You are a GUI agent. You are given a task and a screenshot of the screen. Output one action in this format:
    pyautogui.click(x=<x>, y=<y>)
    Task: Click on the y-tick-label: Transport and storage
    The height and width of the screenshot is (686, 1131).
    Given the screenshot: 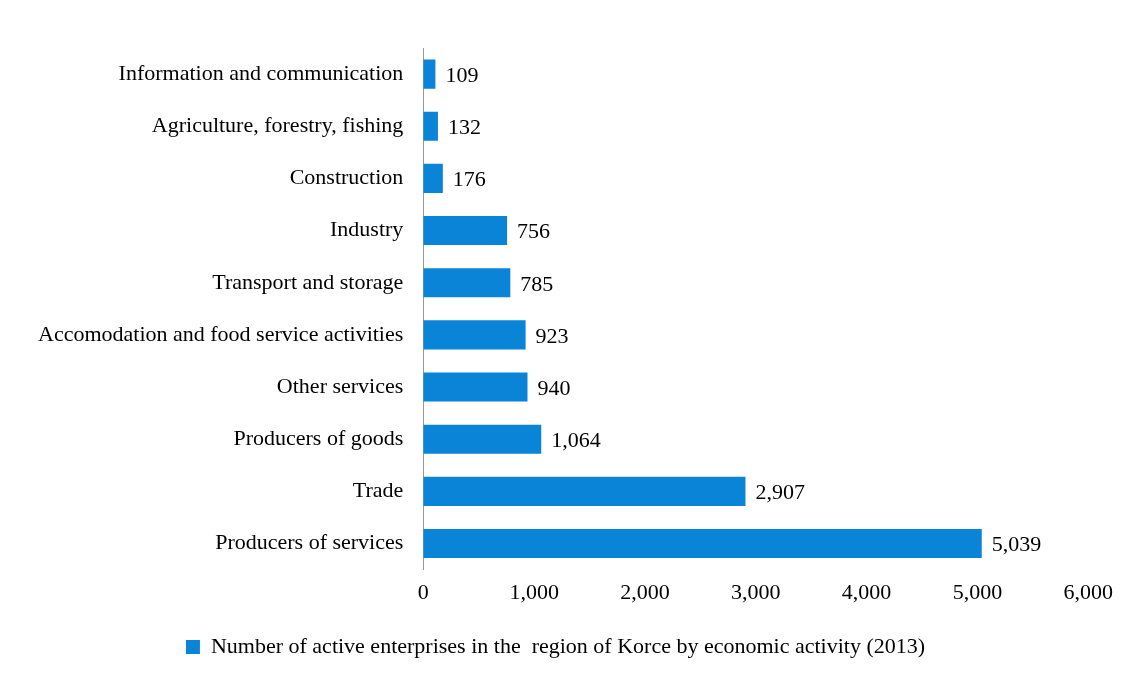 What is the action you would take?
    pyautogui.click(x=308, y=281)
    